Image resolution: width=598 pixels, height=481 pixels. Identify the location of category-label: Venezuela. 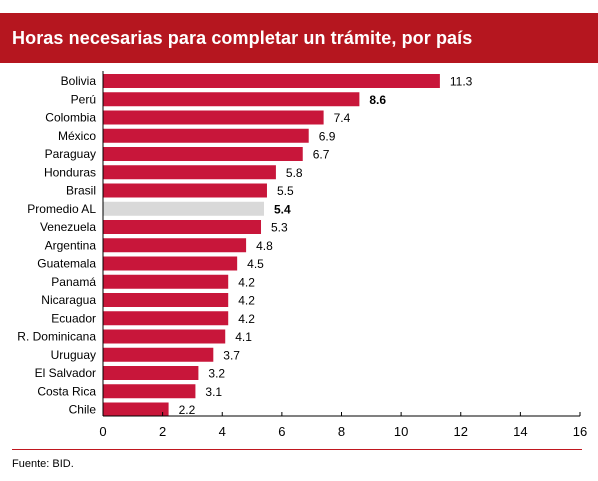
(68, 227).